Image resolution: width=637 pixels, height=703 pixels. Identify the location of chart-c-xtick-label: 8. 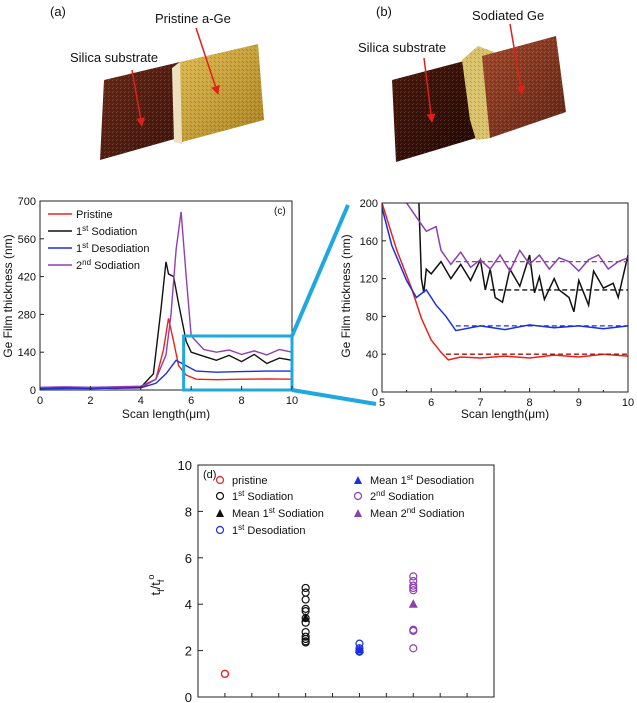
(242, 401).